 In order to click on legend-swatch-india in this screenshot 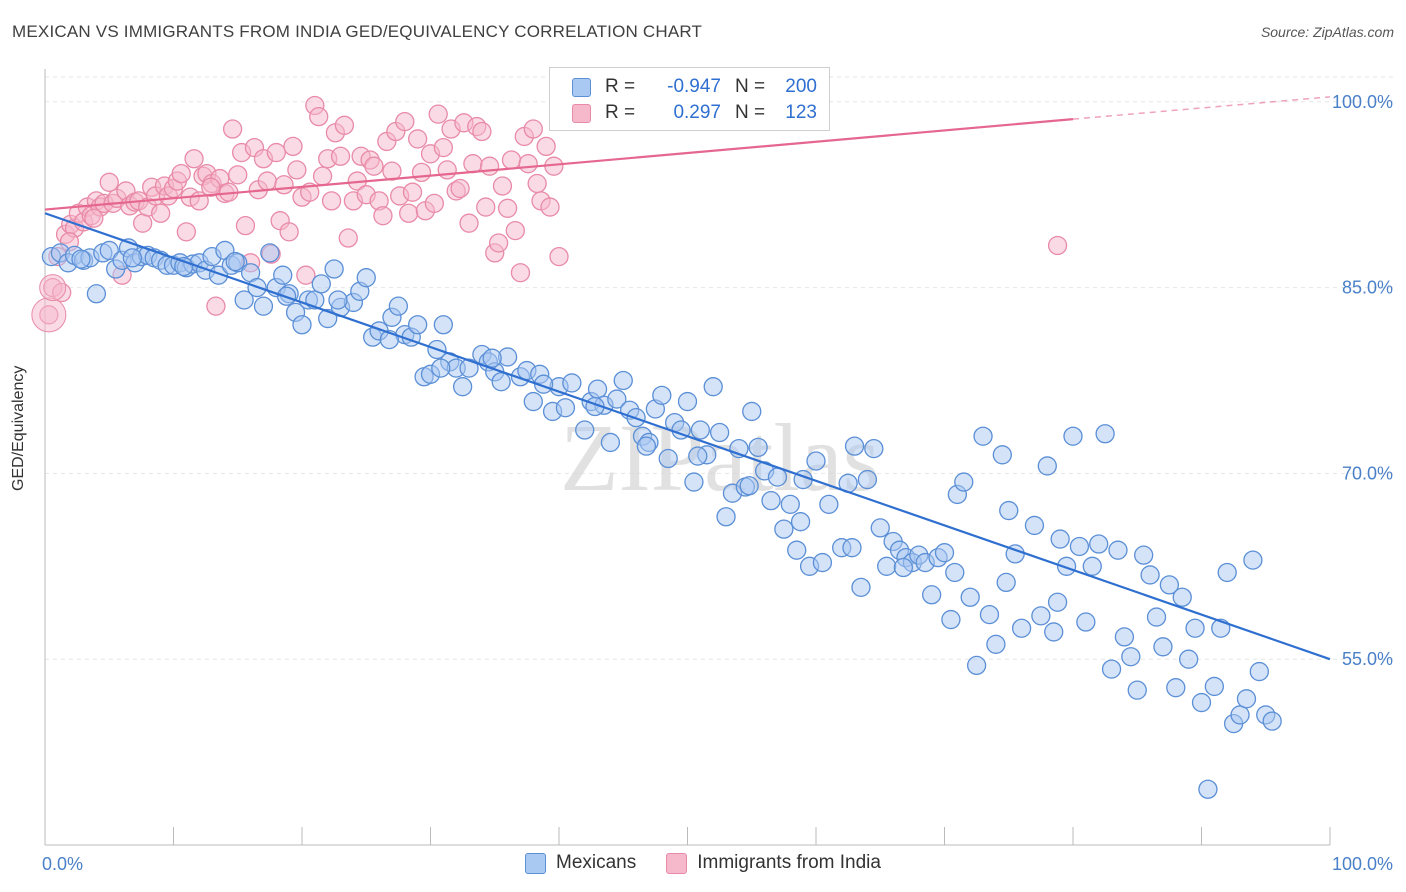, I will do `click(581, 113)`.